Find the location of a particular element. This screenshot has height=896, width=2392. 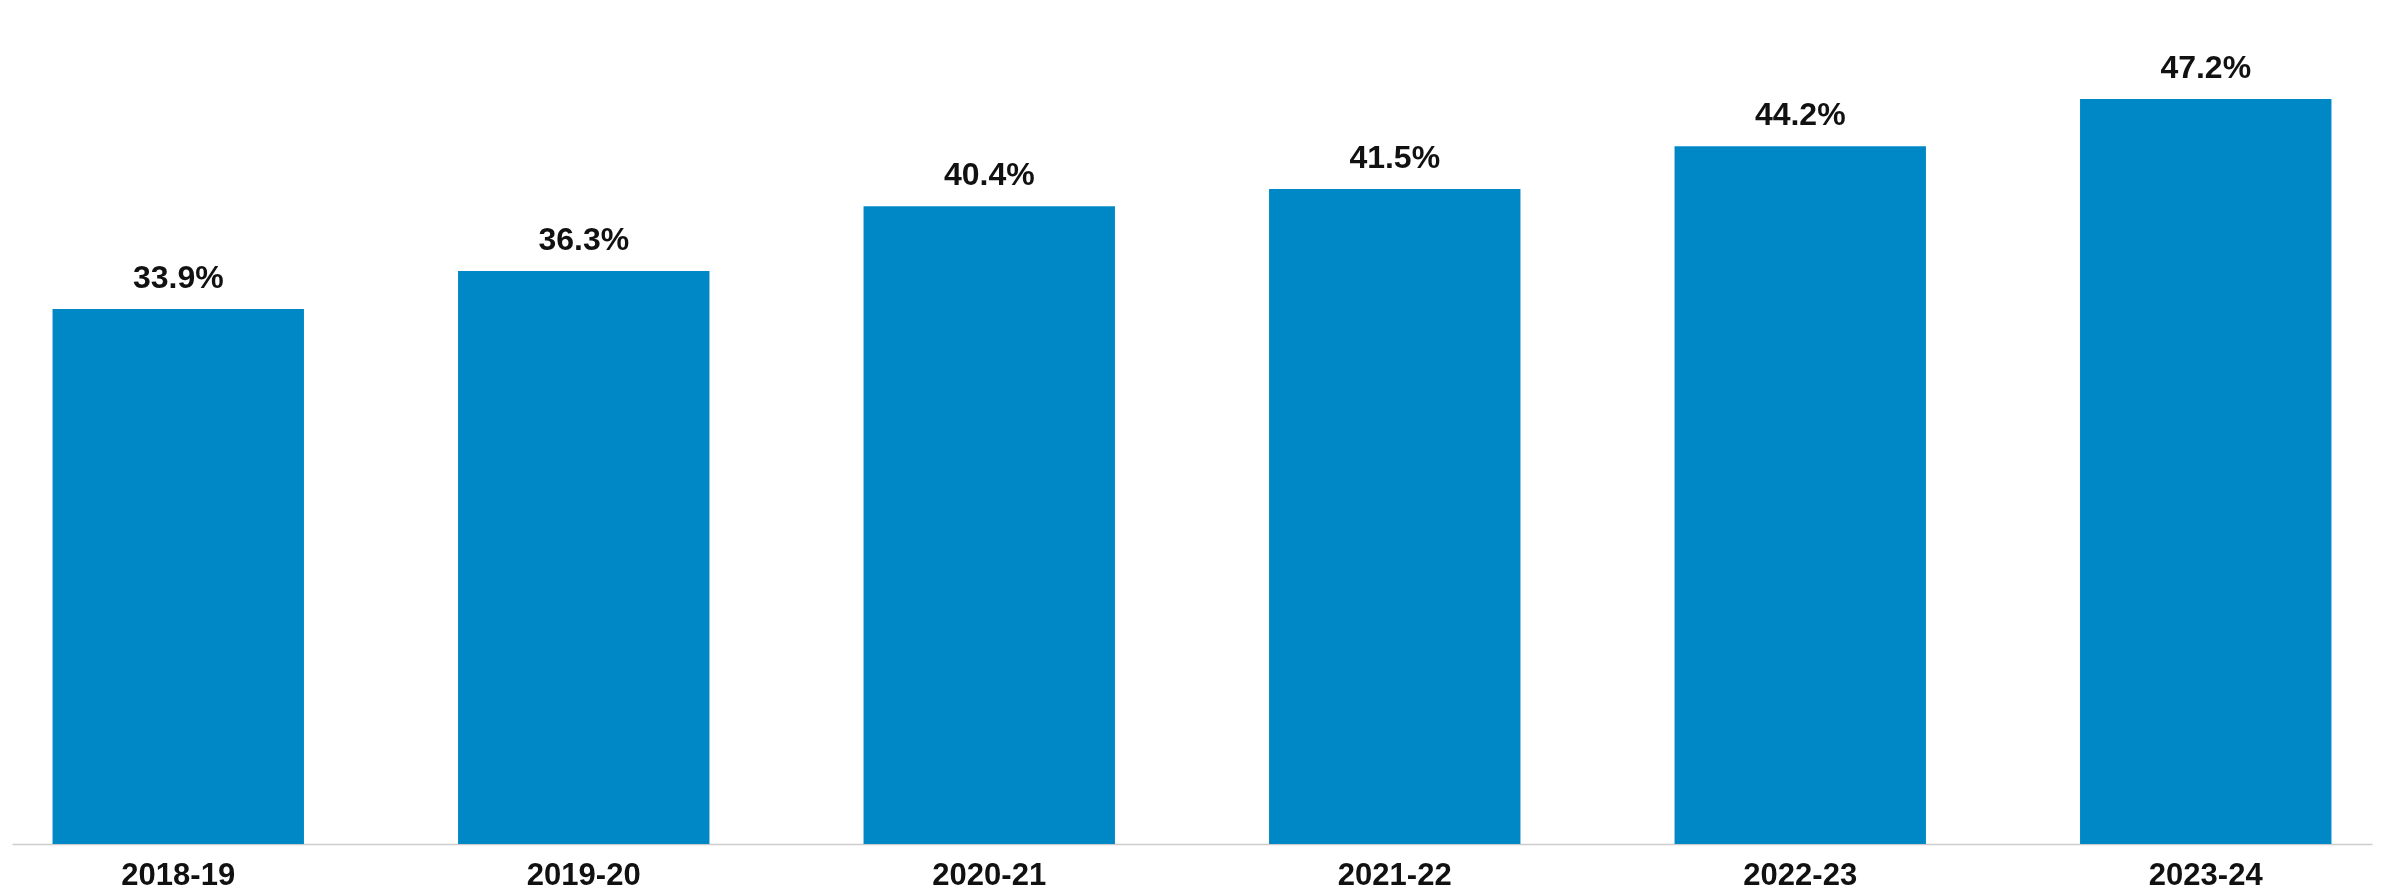

data-label: 33.9% is located at coordinates (178, 276).